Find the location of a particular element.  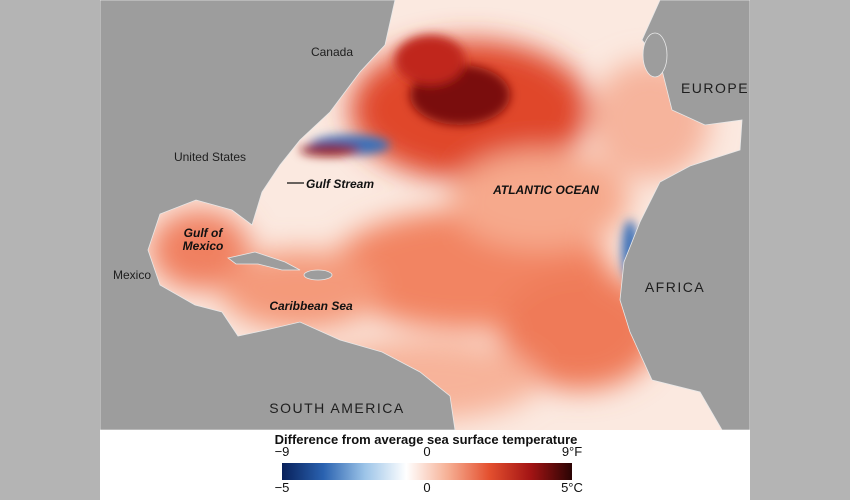

scale-tick-label: −5 is located at coordinates (282, 487).